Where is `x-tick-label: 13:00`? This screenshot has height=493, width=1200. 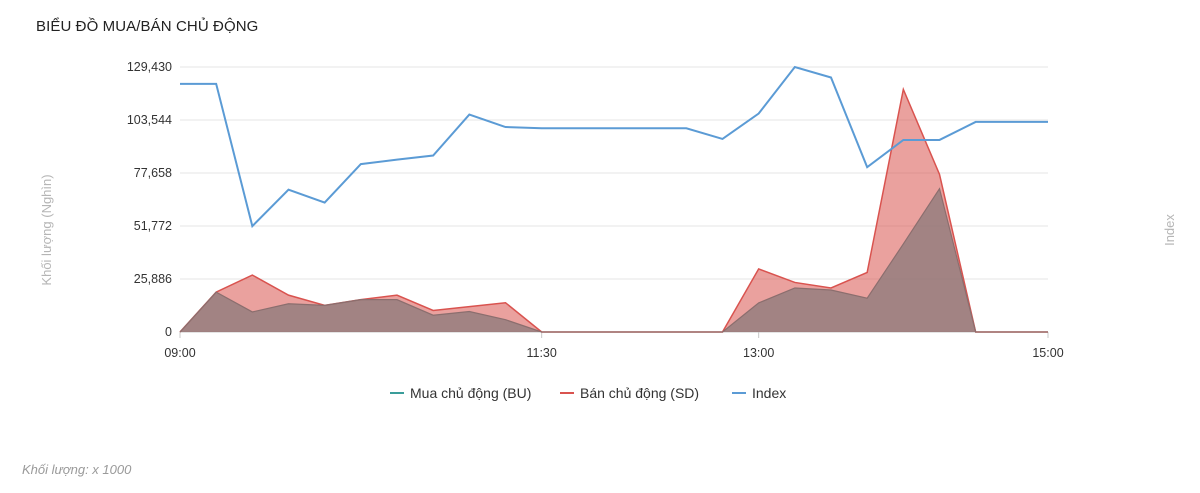
x-tick-label: 13:00 is located at coordinates (758, 353).